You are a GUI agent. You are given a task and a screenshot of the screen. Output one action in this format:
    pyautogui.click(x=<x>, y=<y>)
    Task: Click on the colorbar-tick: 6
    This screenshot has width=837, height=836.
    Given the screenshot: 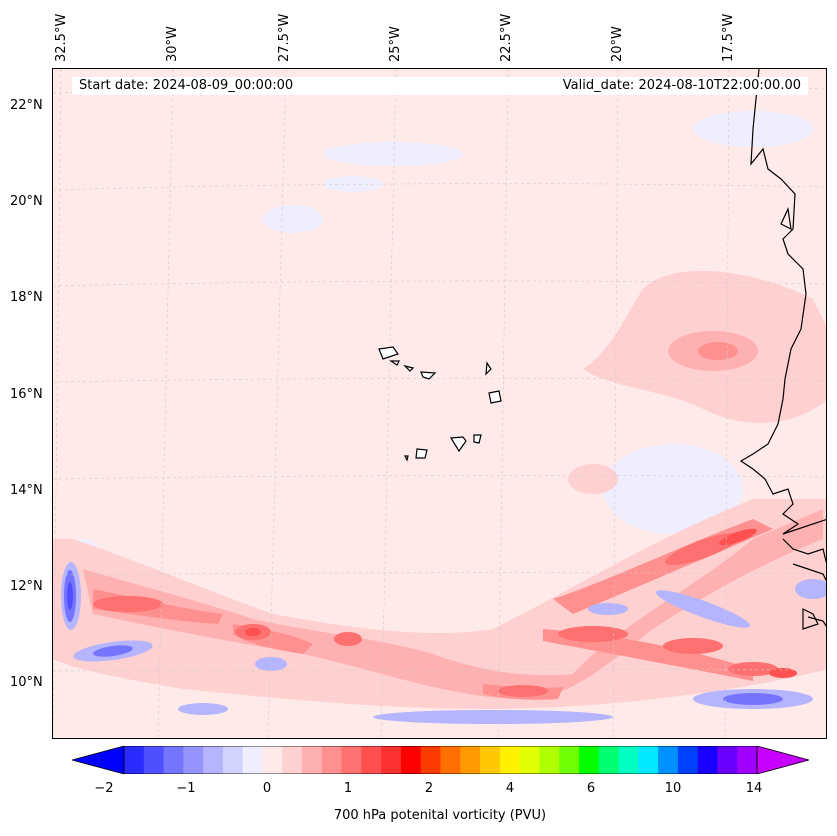 What is the action you would take?
    pyautogui.click(x=591, y=788)
    